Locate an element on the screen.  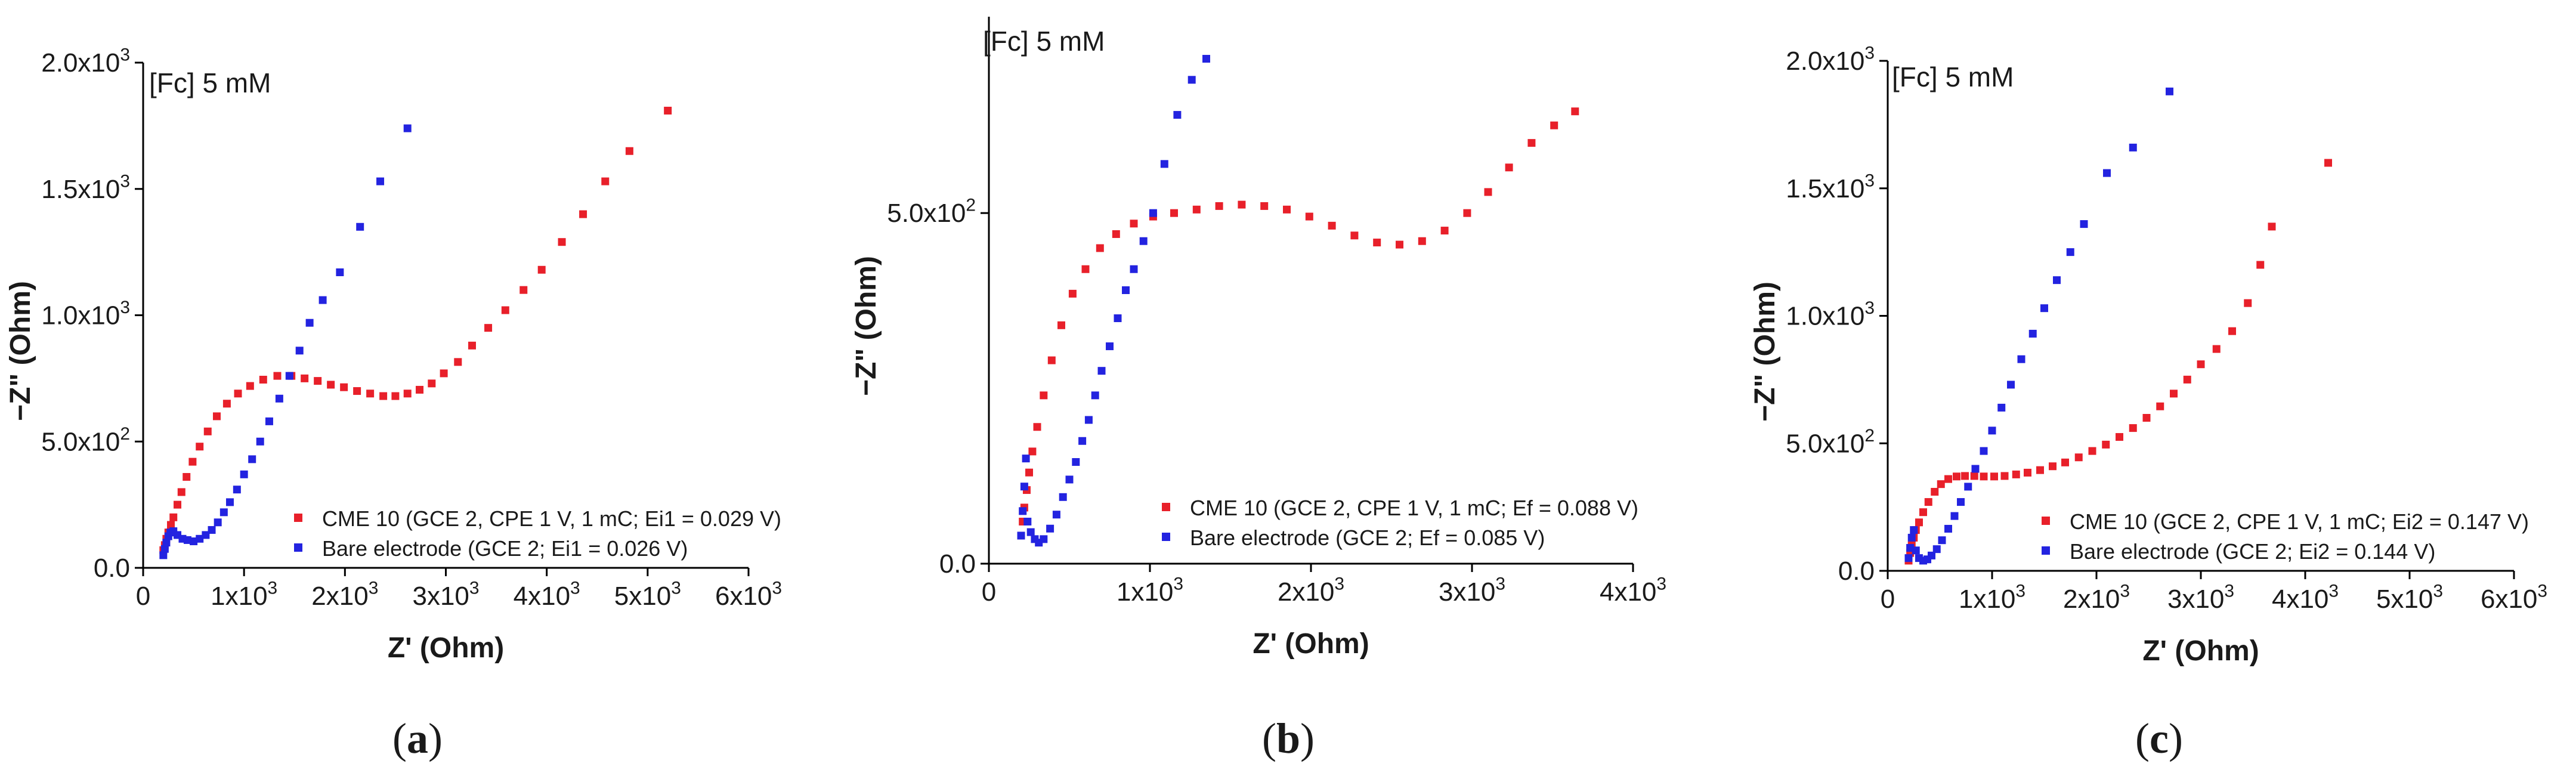
legend-marker-red is located at coordinates (298, 518).